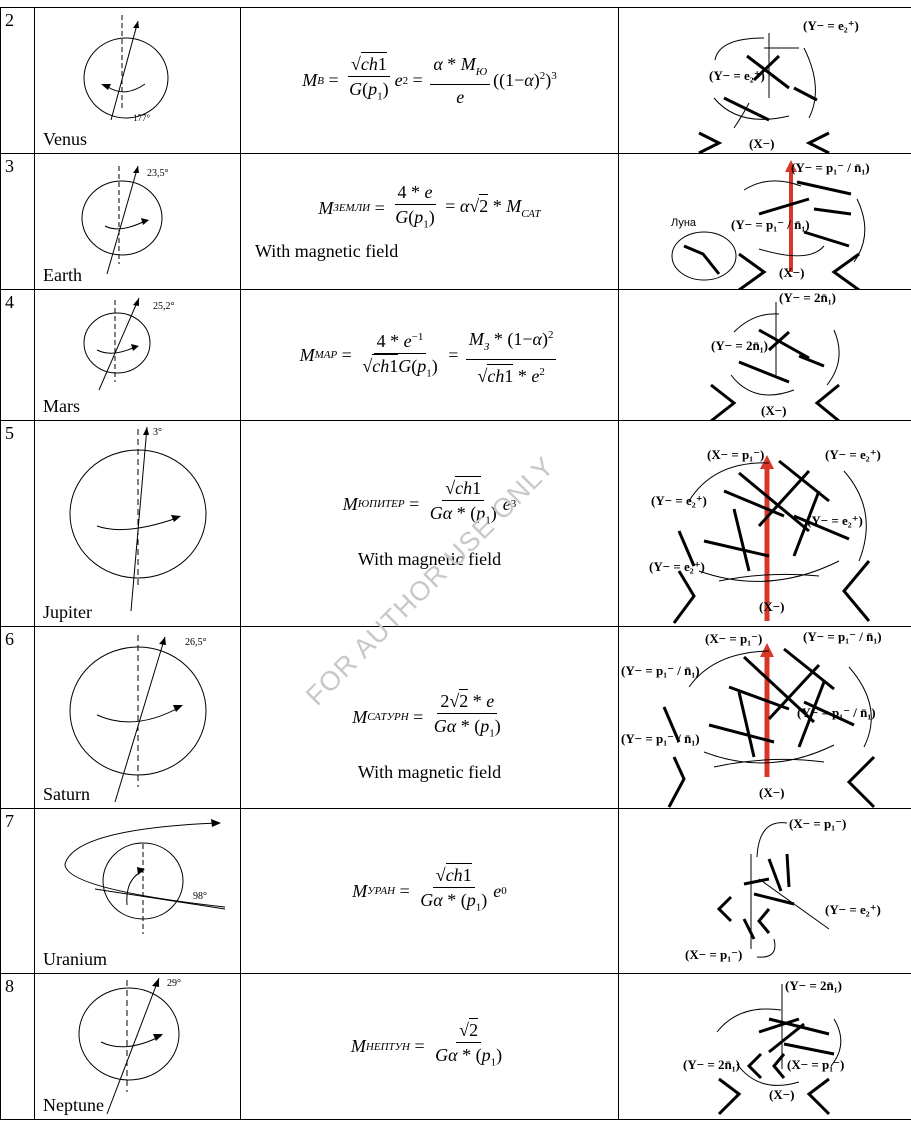 Image resolution: width=911 pixels, height=1134 pixels. Describe the element at coordinates (17, 717) in the screenshot. I see `row-number: 6` at that location.